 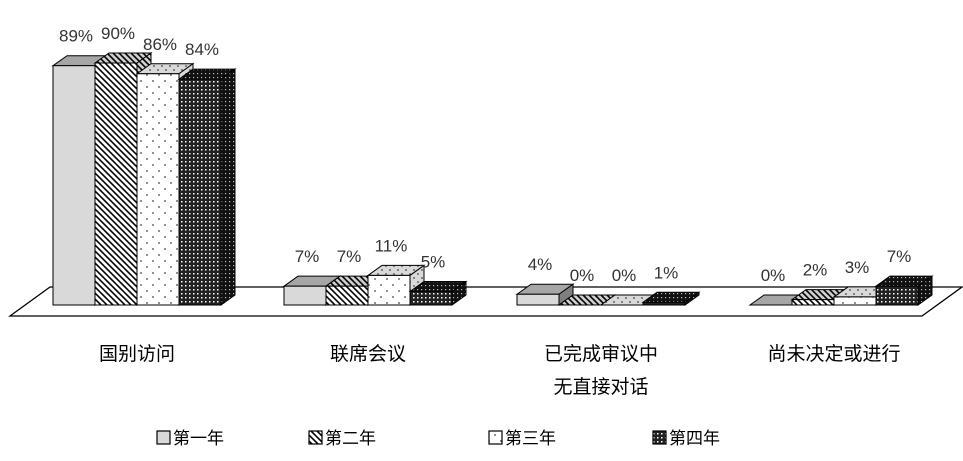 I want to click on legend: 第一年 第二年 第三年 第四年, so click(x=438, y=439).